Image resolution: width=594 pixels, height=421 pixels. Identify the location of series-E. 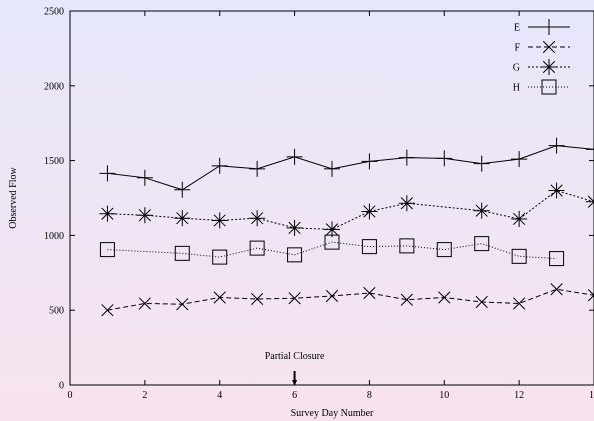
(346, 167).